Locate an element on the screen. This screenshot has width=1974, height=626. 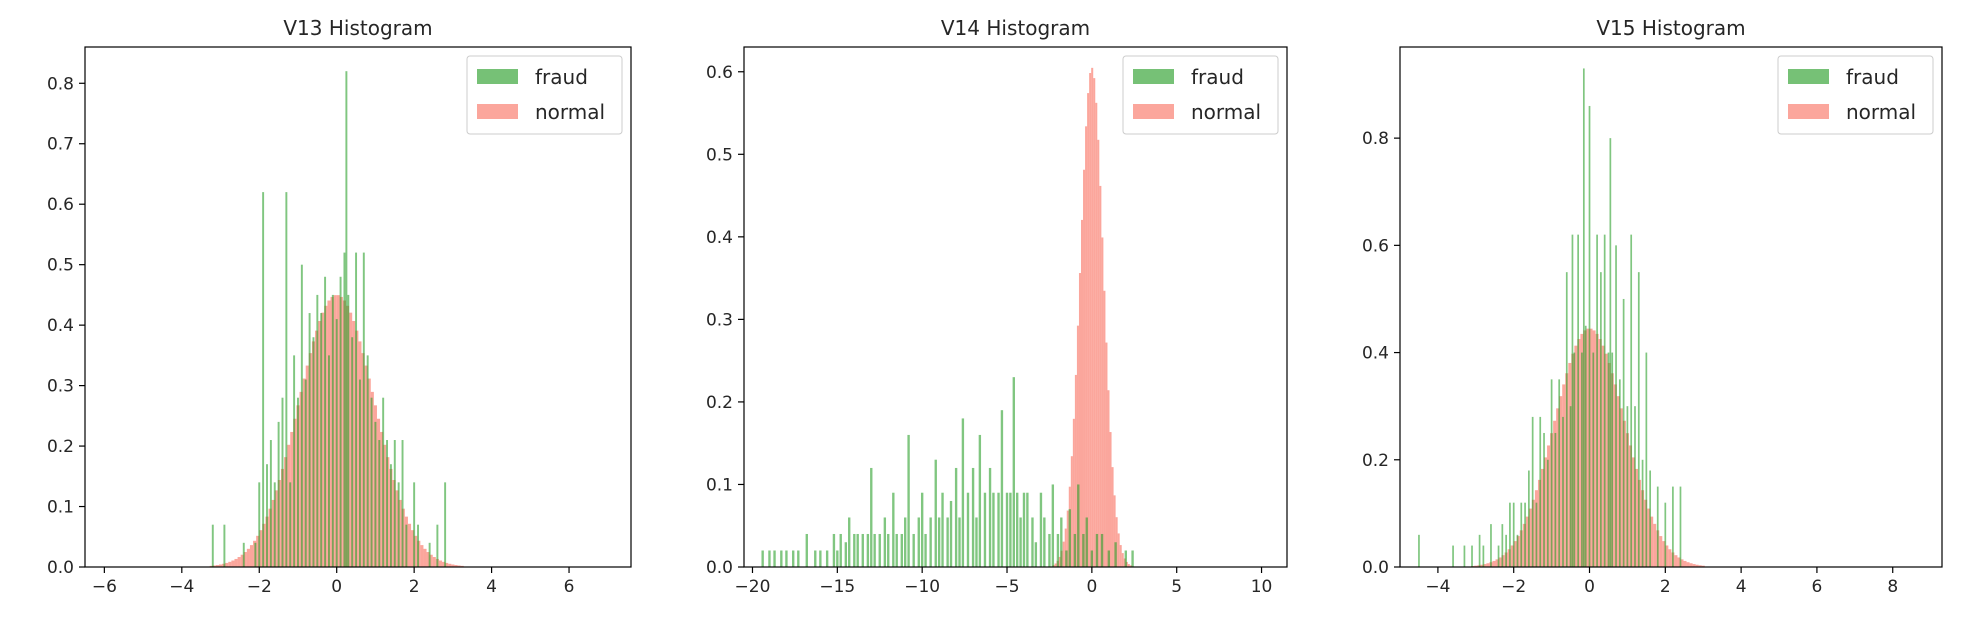
y-tick-label: 0.3 is located at coordinates (719, 320).